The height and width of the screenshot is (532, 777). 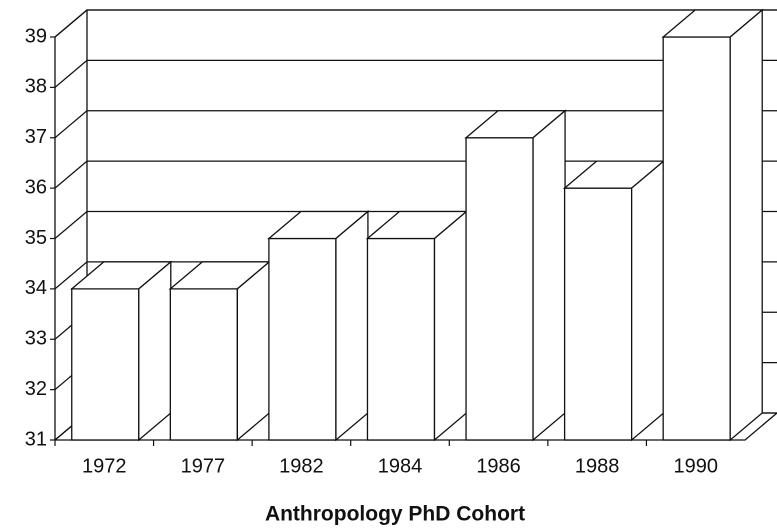 What do you see at coordinates (36, 288) in the screenshot?
I see `y-tick-label: 34` at bounding box center [36, 288].